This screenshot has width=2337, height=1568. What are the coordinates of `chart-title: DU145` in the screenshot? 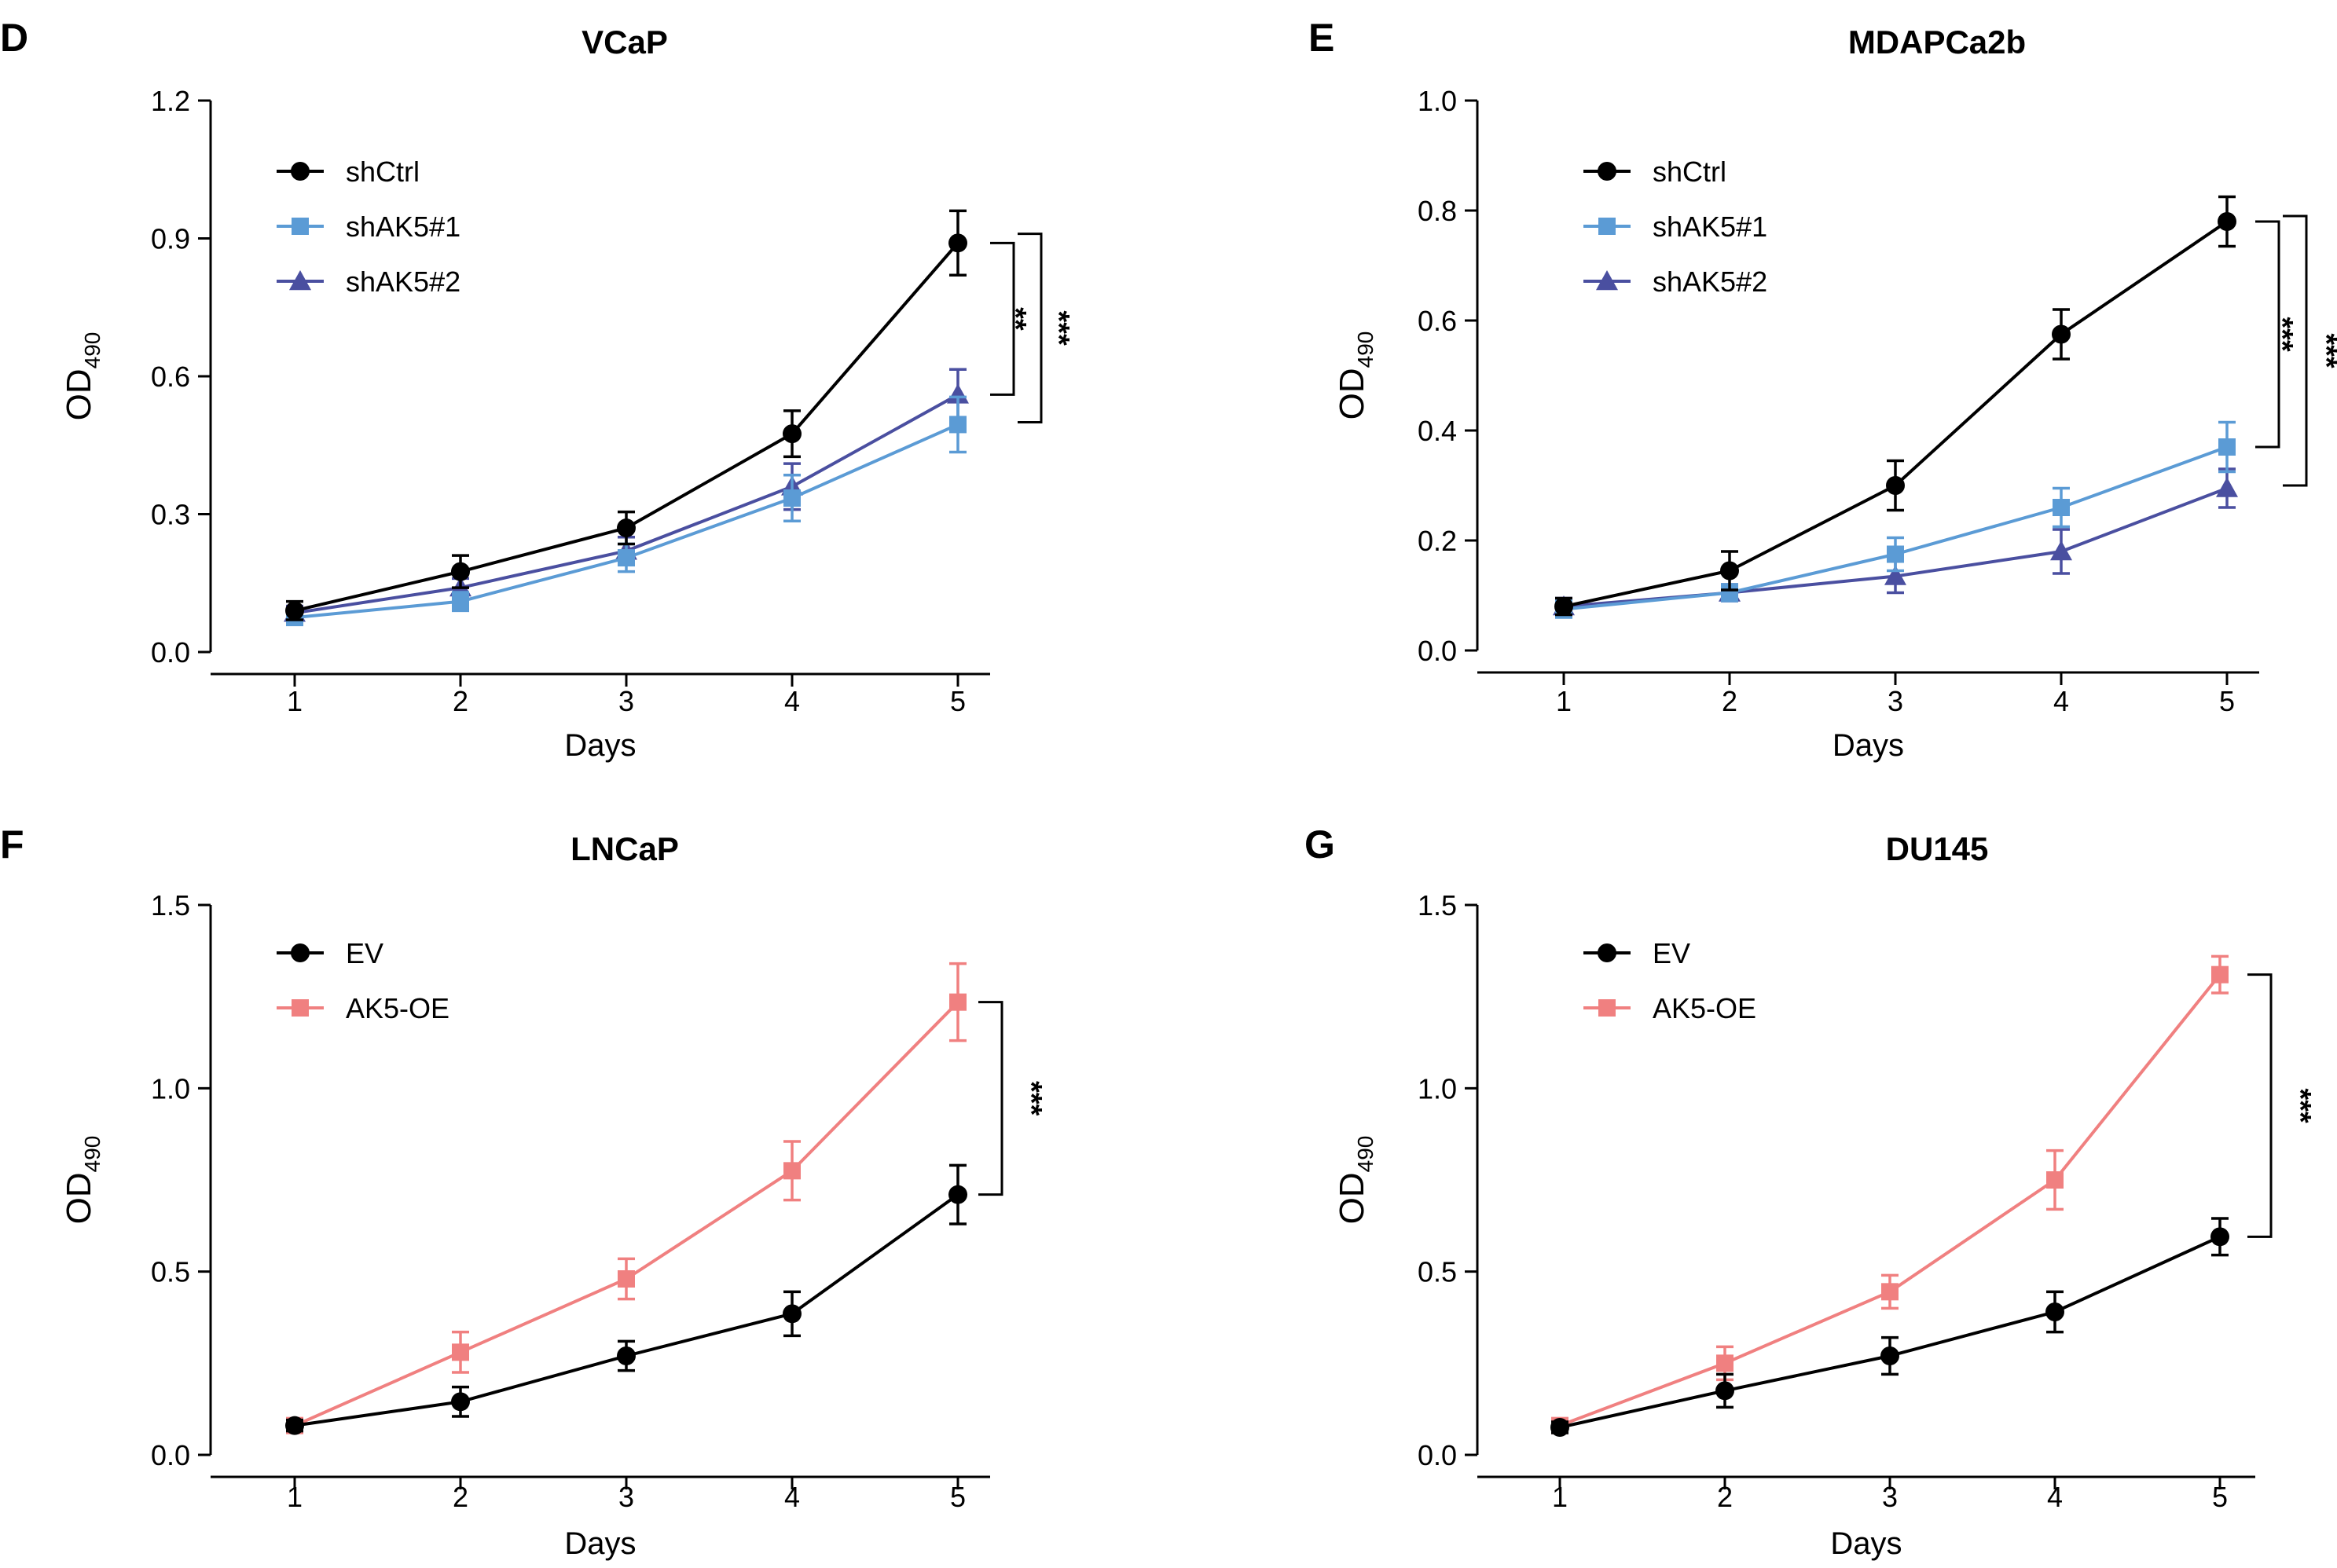 It's located at (1938, 848).